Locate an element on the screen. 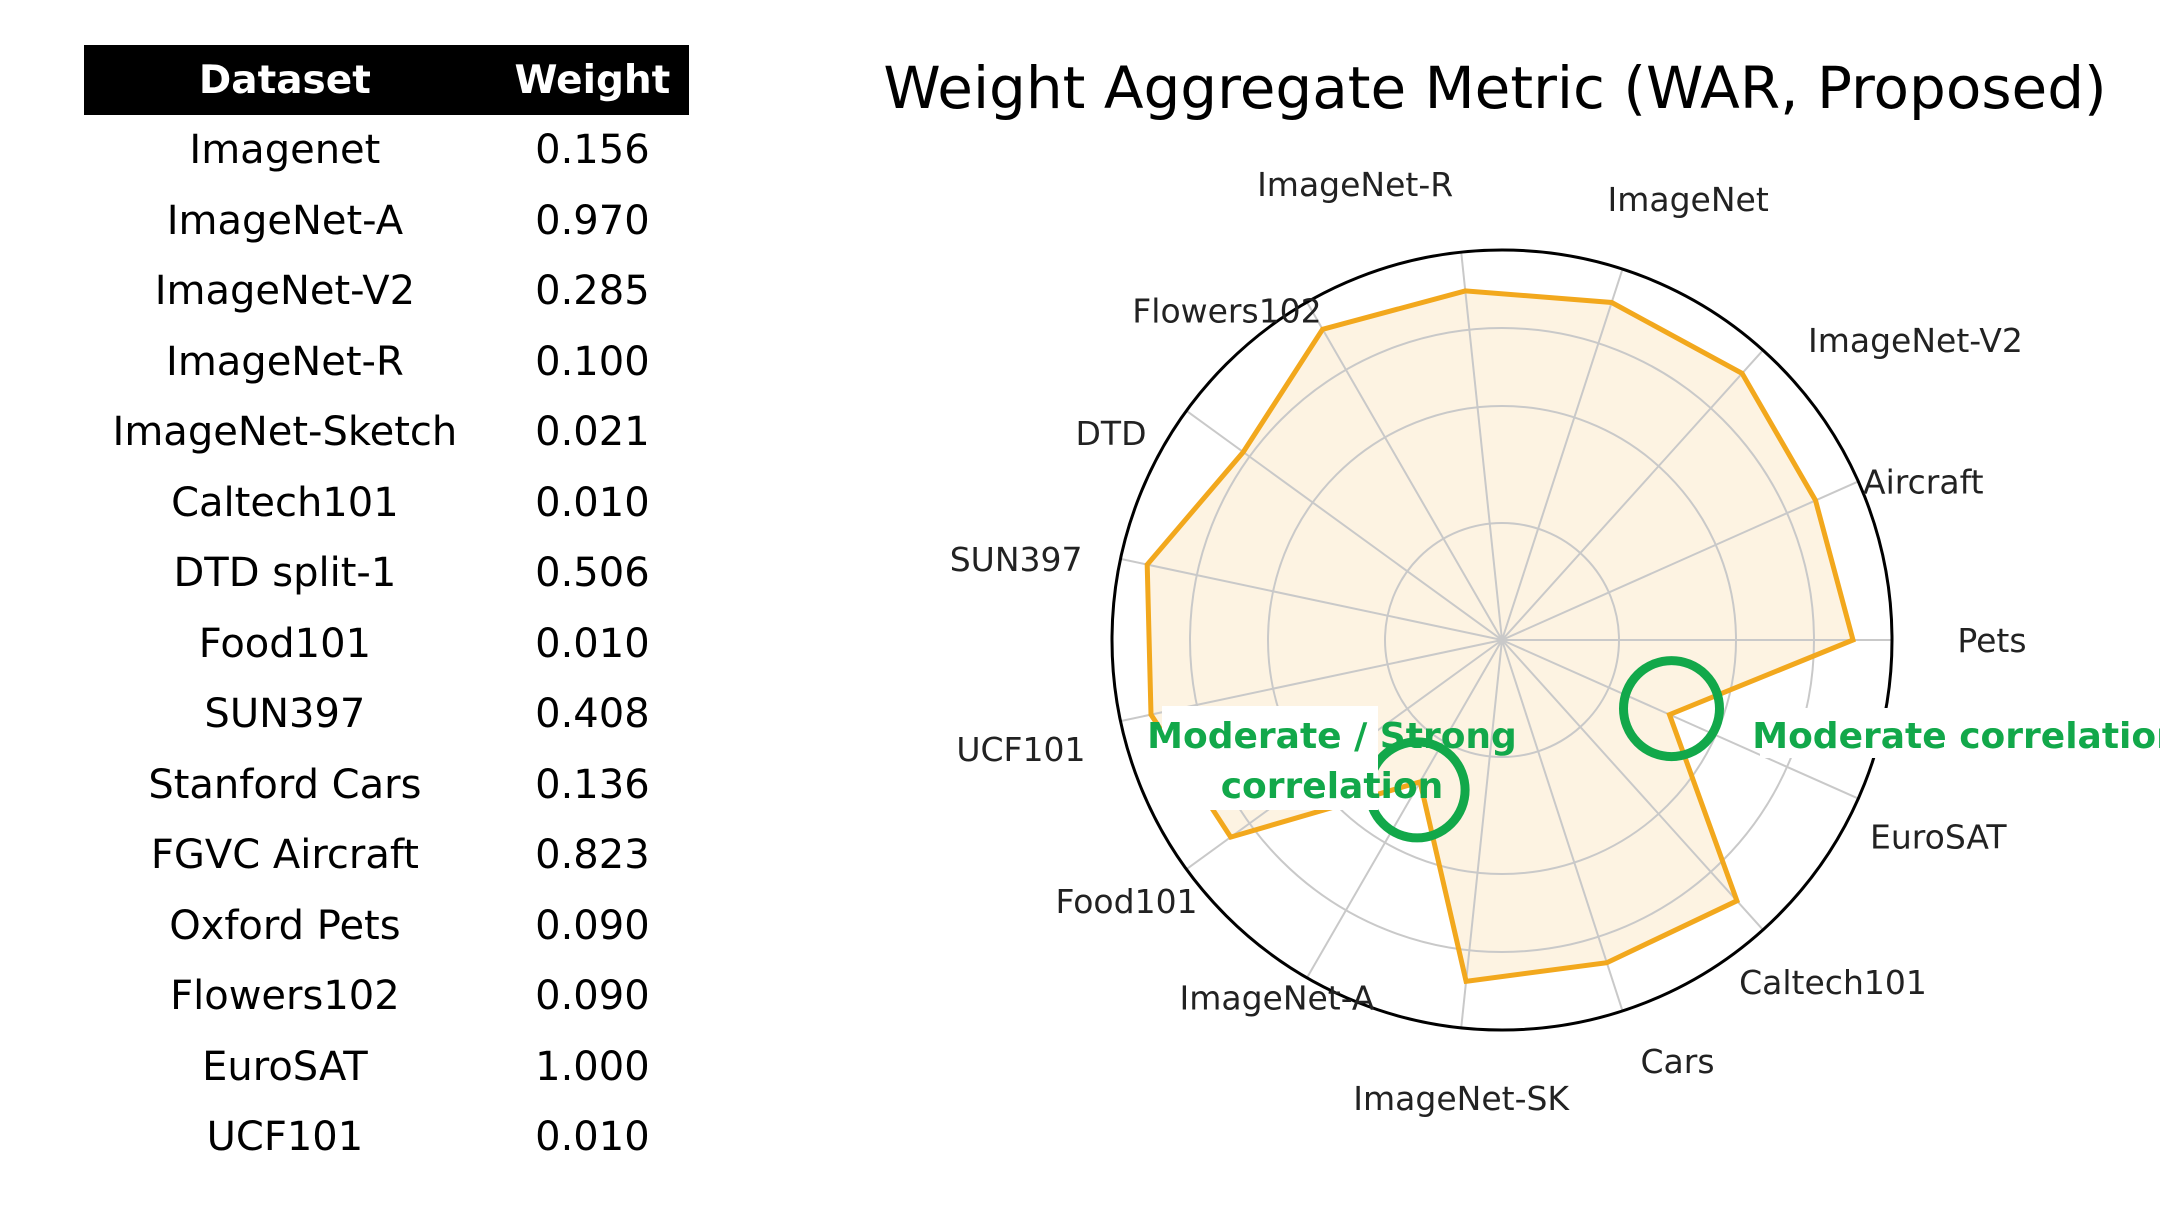 This screenshot has height=1215, width=2160. dataset-cell: Stanford Cars is located at coordinates (285, 784).